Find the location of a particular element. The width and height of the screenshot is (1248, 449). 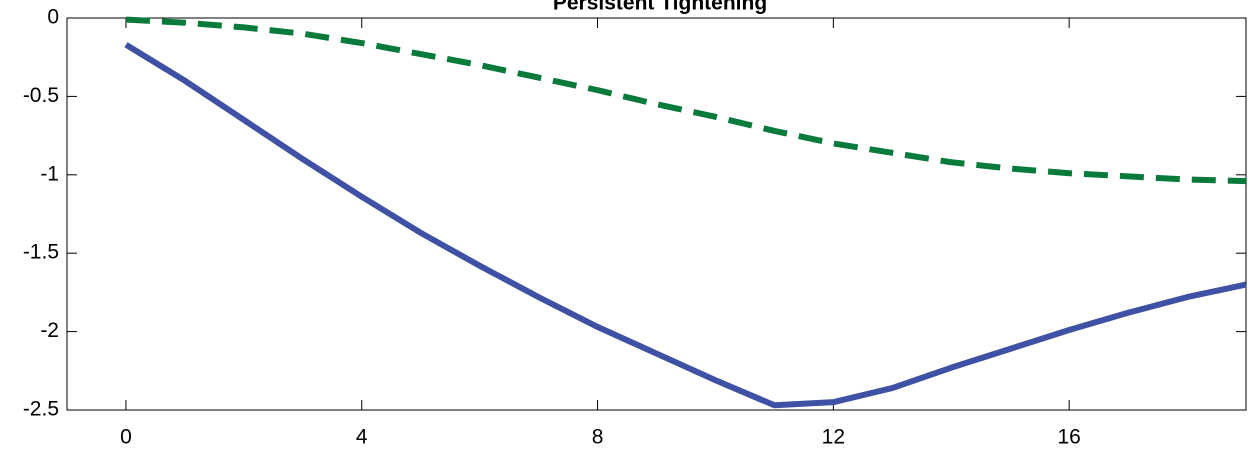

x-tick-label: 4 is located at coordinates (362, 437).